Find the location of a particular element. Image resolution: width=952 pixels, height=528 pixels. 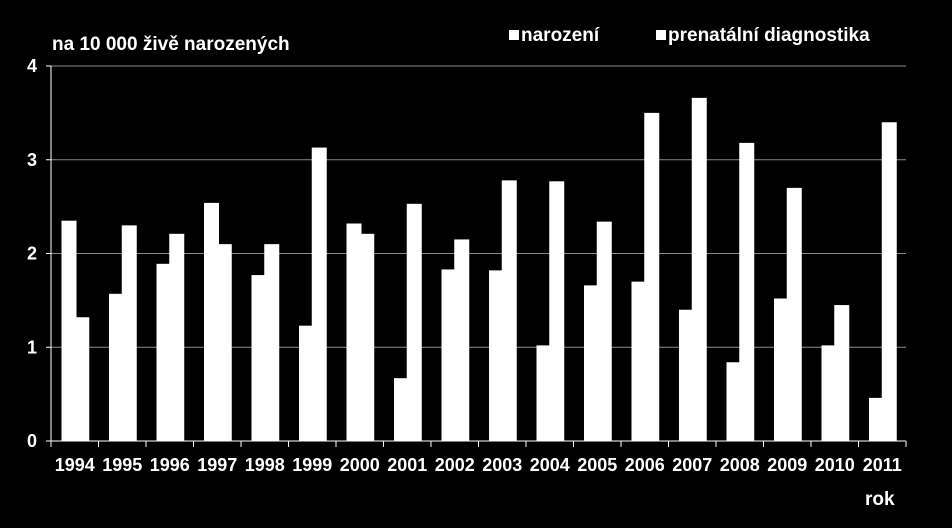

bar-prenatalni-diagnostika-2010 is located at coordinates (842, 373).